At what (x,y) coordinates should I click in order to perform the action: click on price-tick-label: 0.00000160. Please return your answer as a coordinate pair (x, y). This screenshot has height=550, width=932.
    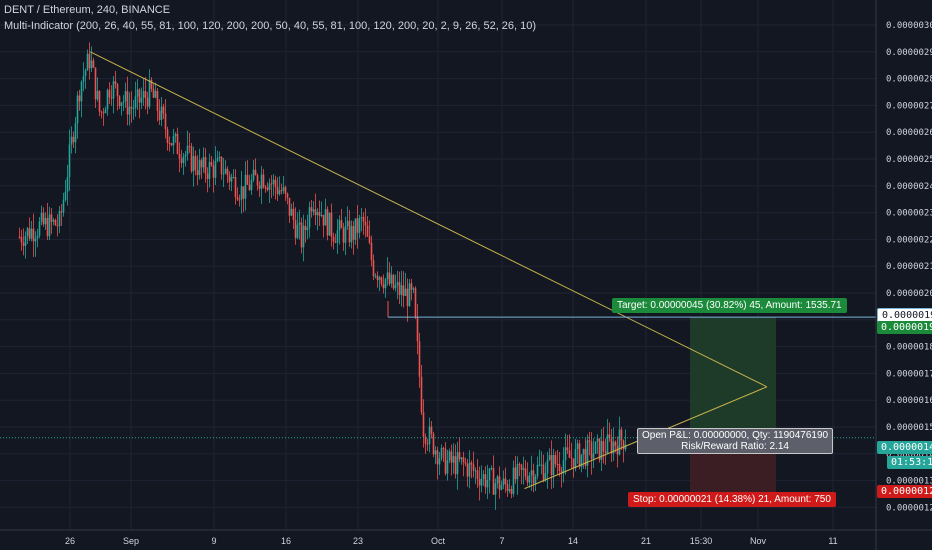
    Looking at the image, I should click on (909, 401).